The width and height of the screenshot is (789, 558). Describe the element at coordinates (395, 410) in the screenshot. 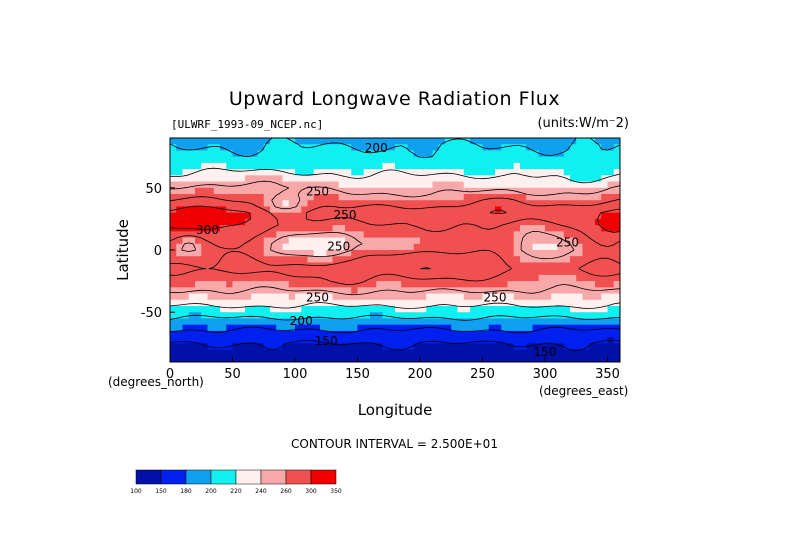

I see `x-axis-title: Longitude` at that location.